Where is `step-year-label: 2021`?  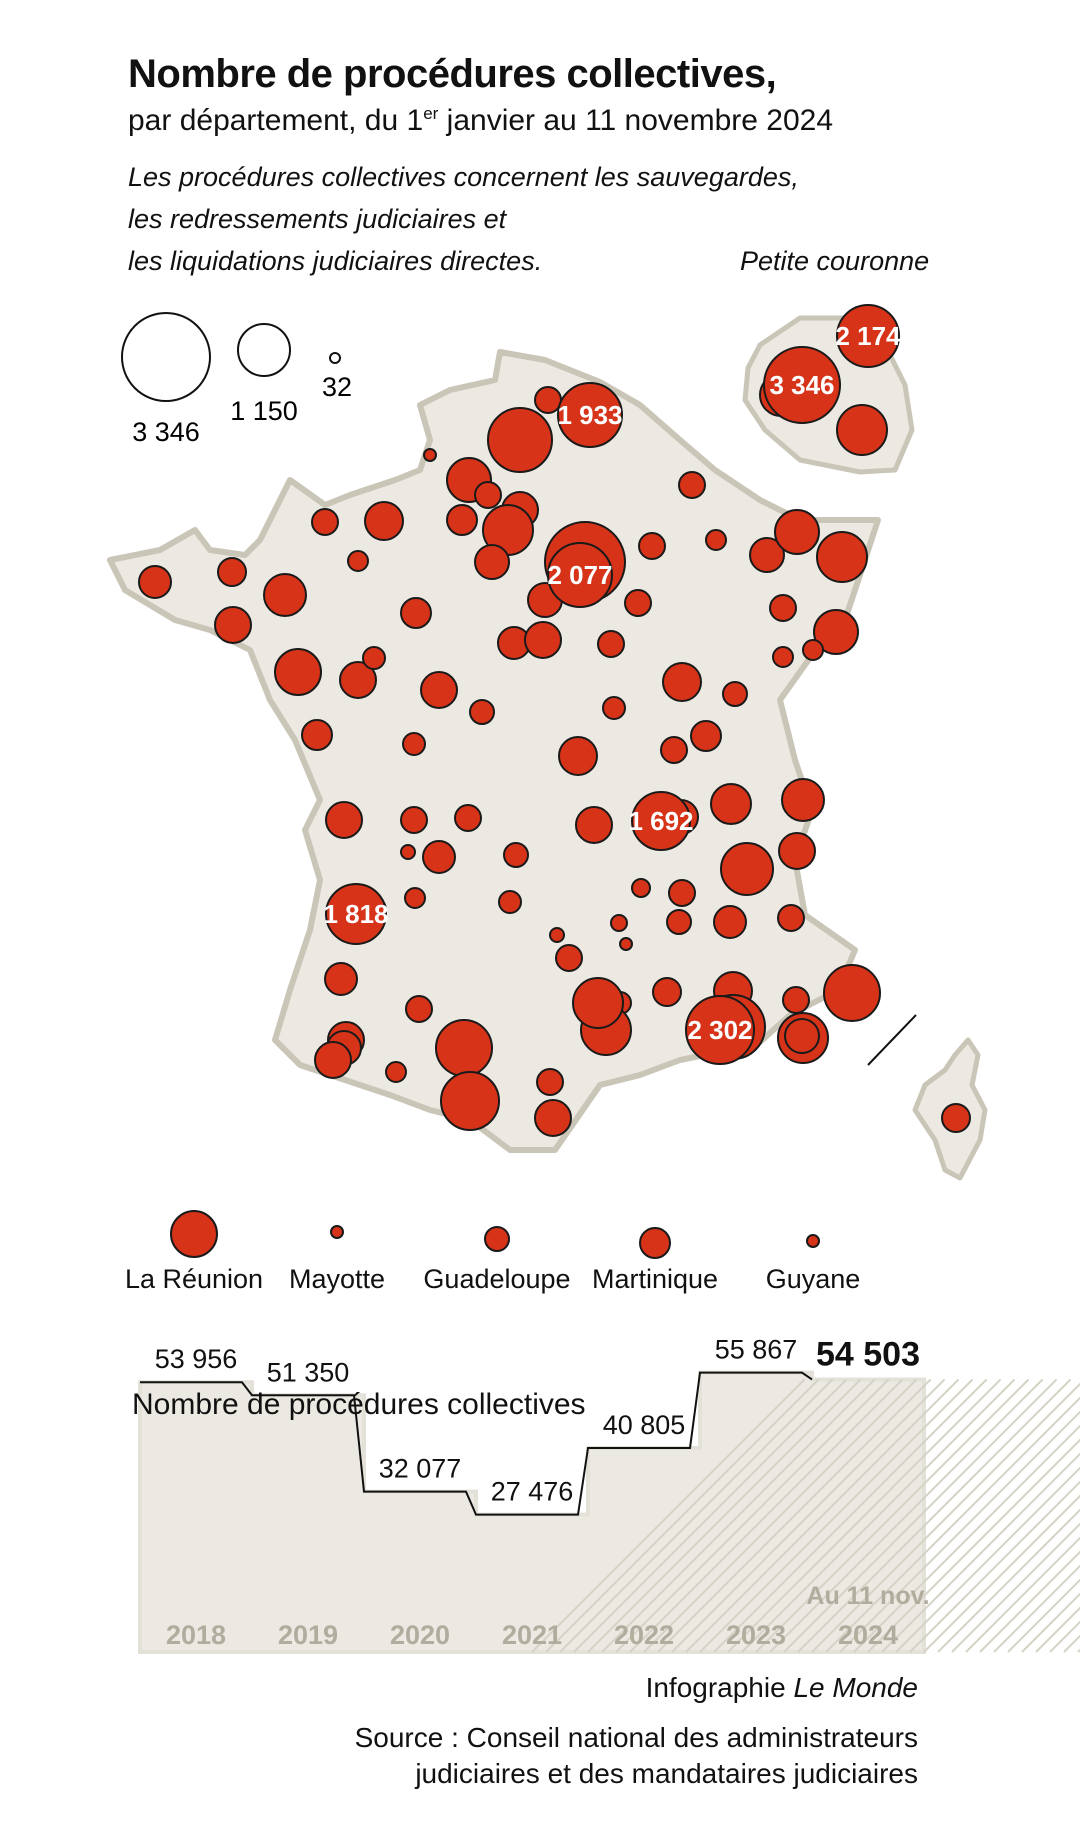
step-year-label: 2021 is located at coordinates (532, 1635).